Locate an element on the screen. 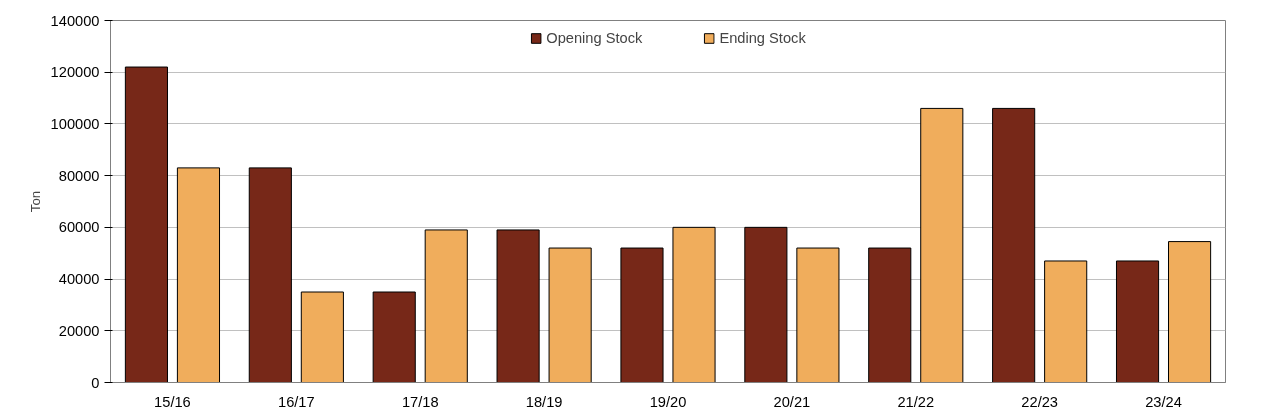  x-tick-label: 18/19 is located at coordinates (544, 401).